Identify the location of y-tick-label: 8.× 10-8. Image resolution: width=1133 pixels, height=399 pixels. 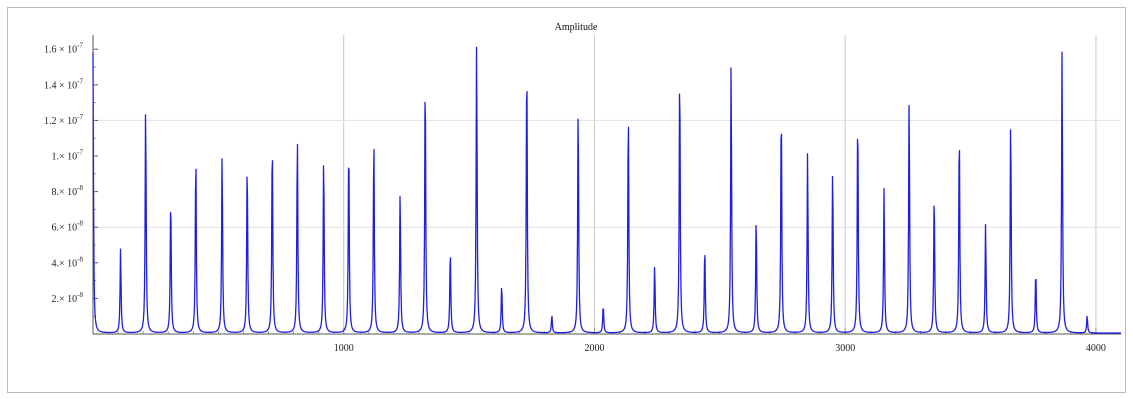
(68, 191).